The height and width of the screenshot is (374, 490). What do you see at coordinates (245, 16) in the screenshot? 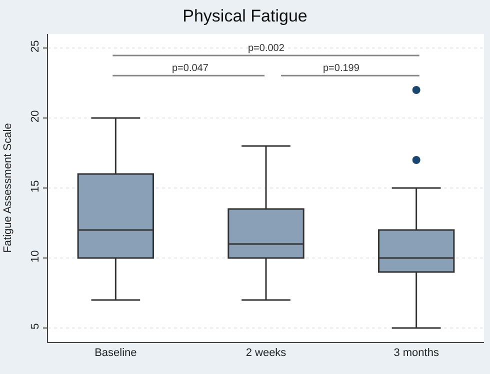
I see `chart-title: Physical Fatigue` at bounding box center [245, 16].